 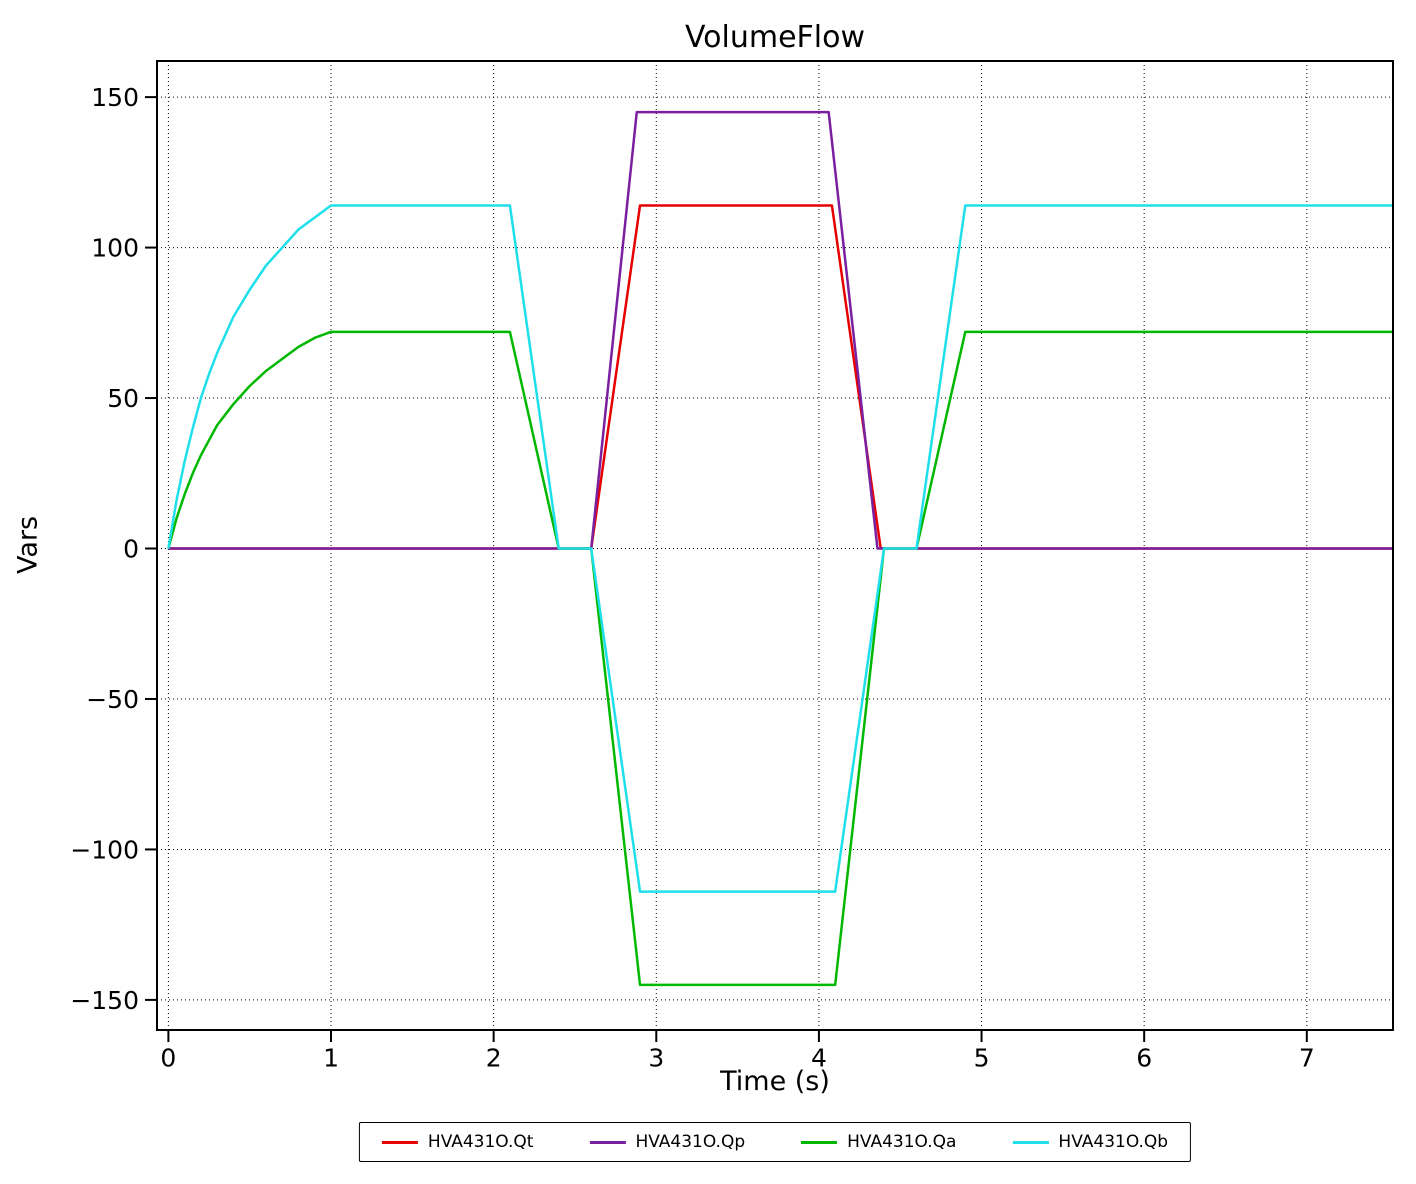 What do you see at coordinates (115, 97) in the screenshot?
I see `y-tick-label: 150` at bounding box center [115, 97].